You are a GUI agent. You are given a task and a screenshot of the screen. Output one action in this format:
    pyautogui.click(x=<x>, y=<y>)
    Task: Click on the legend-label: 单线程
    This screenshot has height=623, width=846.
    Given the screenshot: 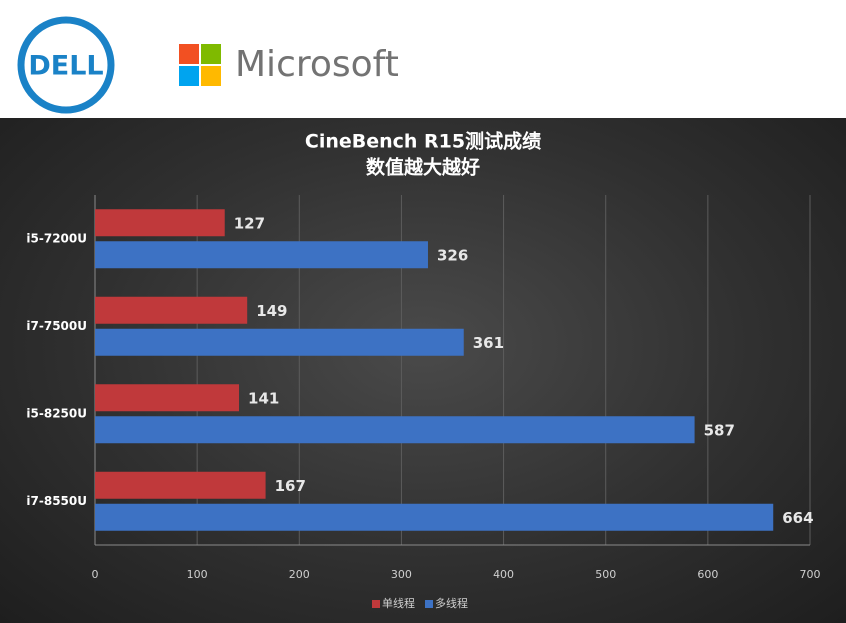 What is the action you would take?
    pyautogui.click(x=398, y=603)
    